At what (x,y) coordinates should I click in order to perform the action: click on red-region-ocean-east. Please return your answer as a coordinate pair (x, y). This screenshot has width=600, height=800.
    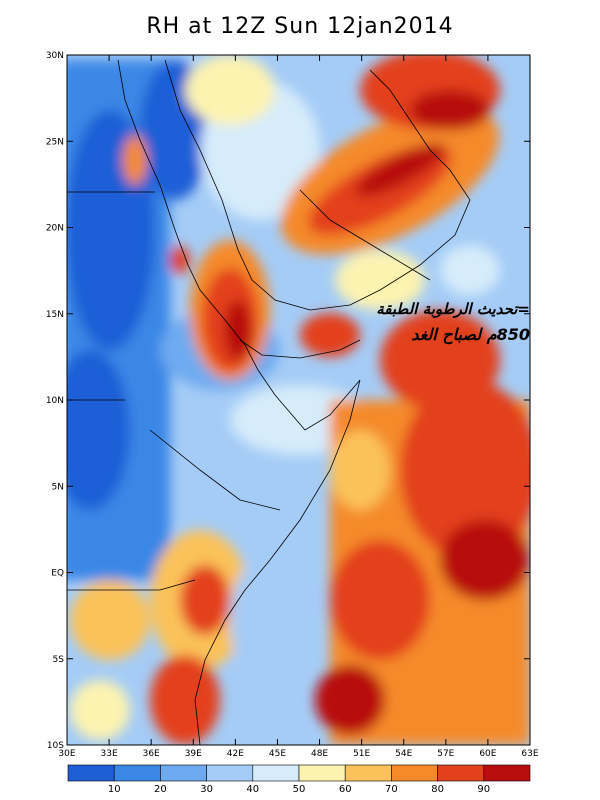
    Looking at the image, I should click on (465, 470).